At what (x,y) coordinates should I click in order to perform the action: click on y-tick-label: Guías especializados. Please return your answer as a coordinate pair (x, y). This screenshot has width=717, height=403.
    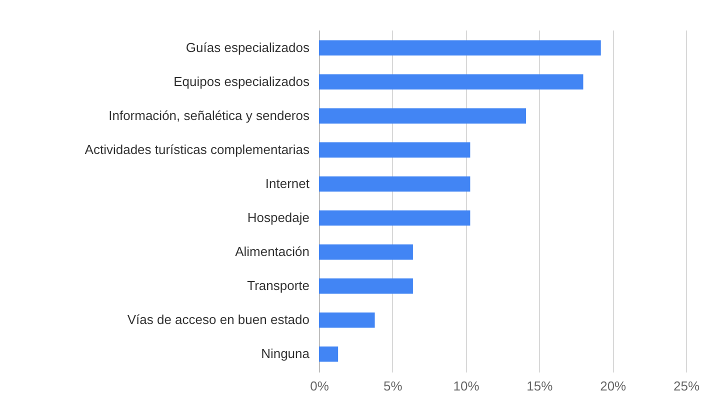
    Looking at the image, I should click on (248, 47).